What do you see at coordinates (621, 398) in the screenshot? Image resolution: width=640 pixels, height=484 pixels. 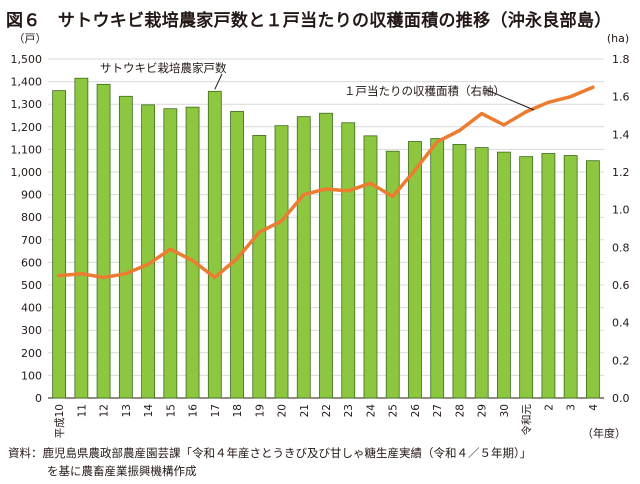 I see `right-tick-label: 0.0` at bounding box center [621, 398].